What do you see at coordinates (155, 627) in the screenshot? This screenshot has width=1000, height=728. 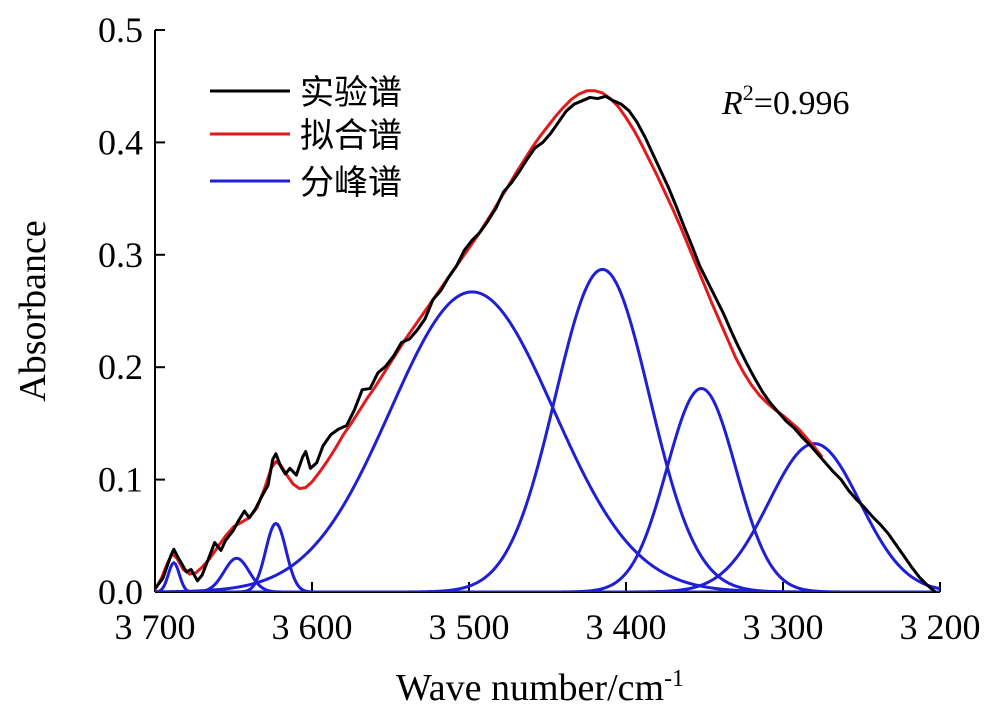 I see `x-tick-label: 3 700` at bounding box center [155, 627].